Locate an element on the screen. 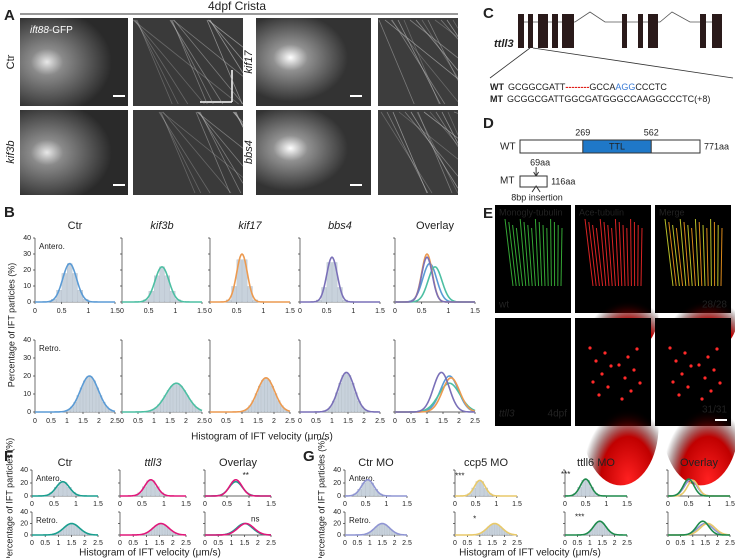  y-tick-label: 30 is located at coordinates (27, 254).